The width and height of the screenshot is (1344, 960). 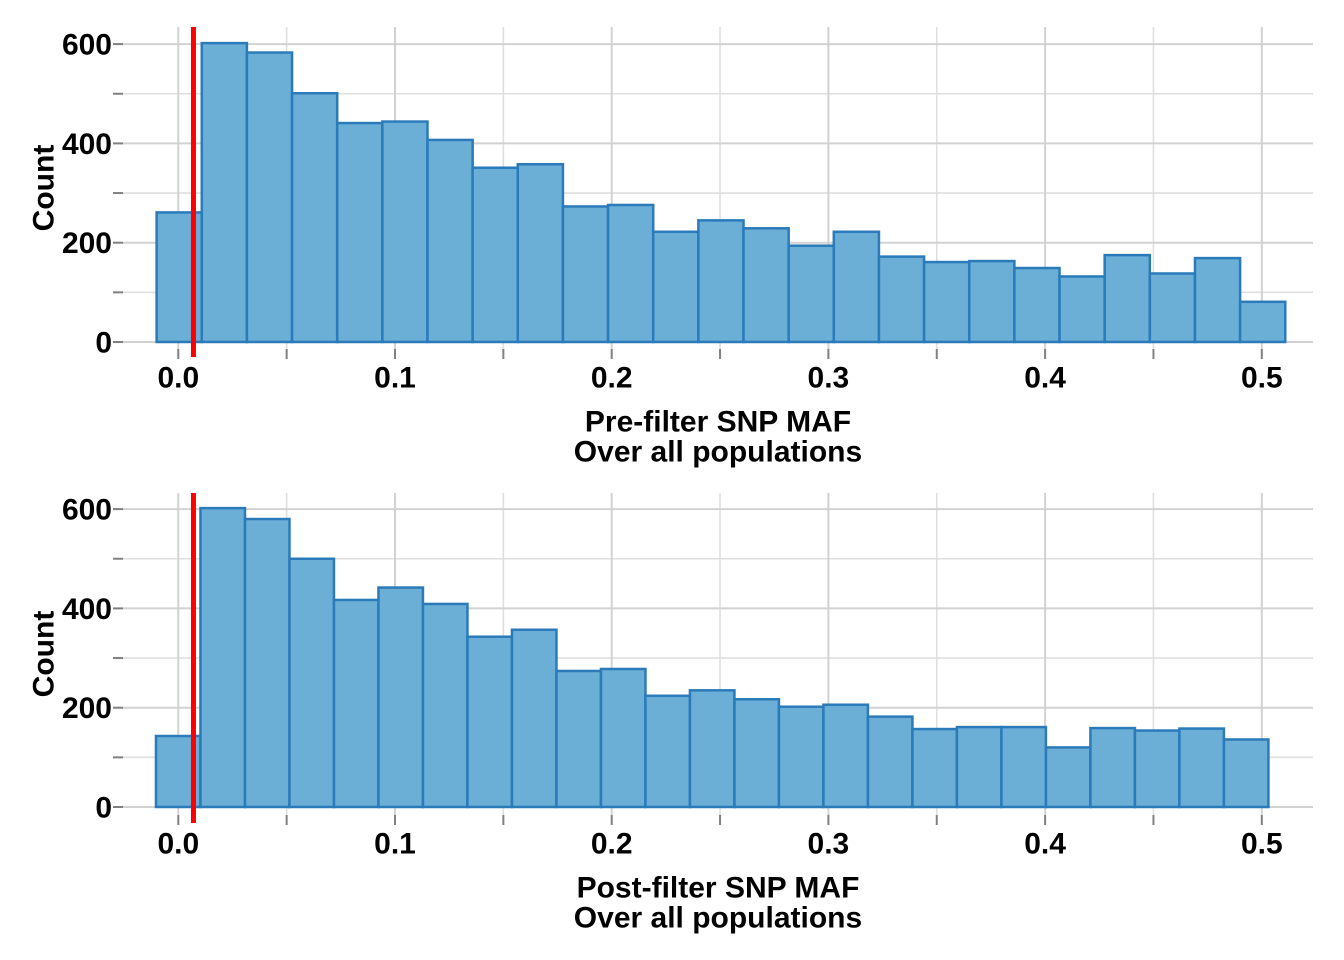 I want to click on x-axis-title-line1: Post-filter SNP MAF, so click(x=718, y=888).